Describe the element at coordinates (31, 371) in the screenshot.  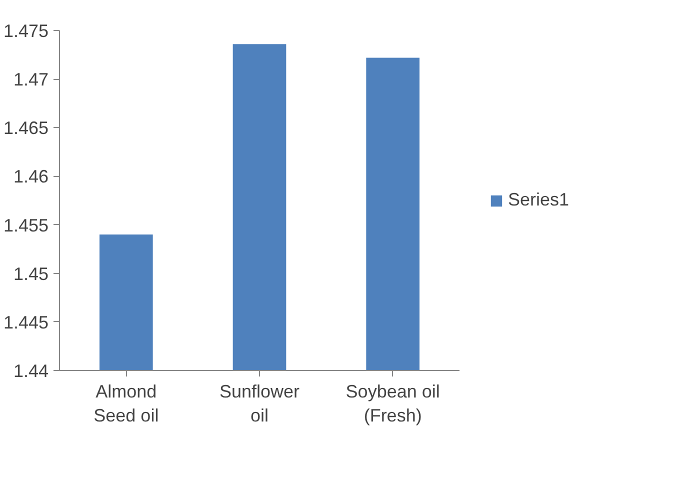
I see `y-tick-label: 1.44` at that location.